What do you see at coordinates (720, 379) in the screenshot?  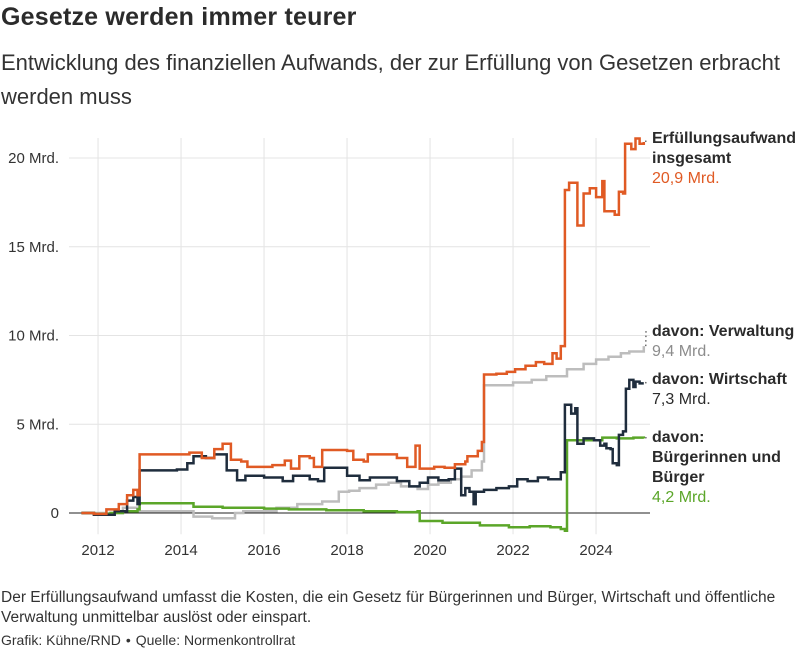 I see `label-wirtschaft-name: davon: Wirtschaft` at bounding box center [720, 379].